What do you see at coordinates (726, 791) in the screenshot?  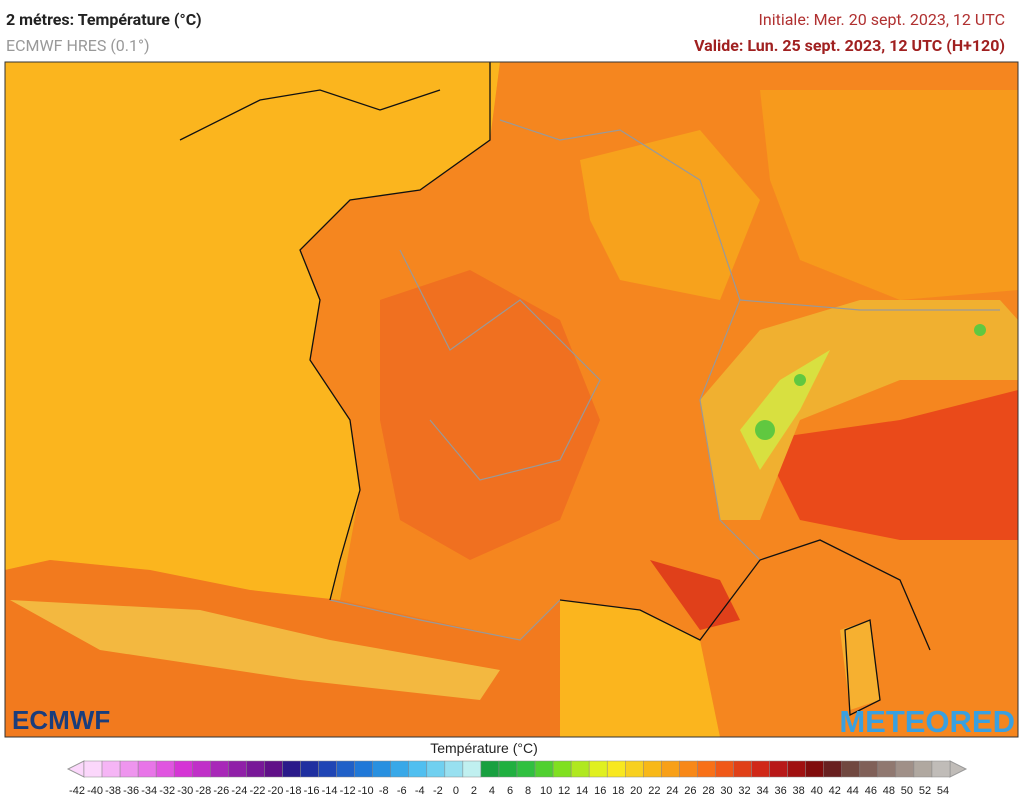 I see `colorbar-label: 30` at bounding box center [726, 791].